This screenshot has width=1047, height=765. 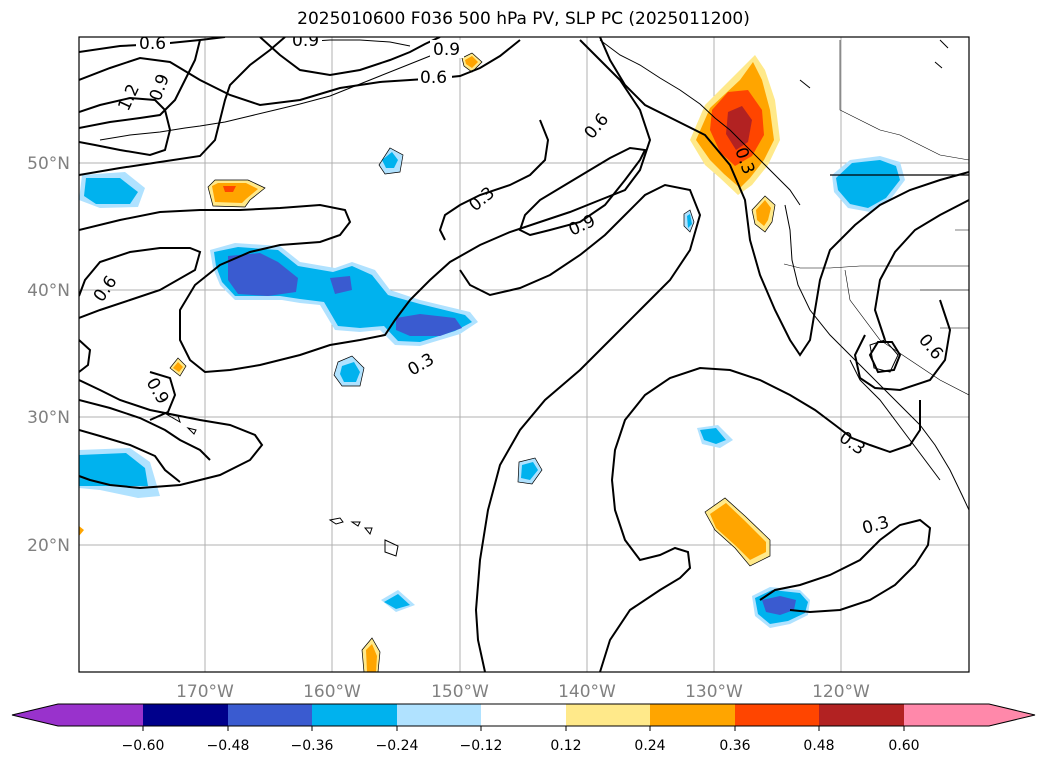 What do you see at coordinates (48, 355) in the screenshot?
I see `latitude-labels: 50°N 40°N 30°N 20°N` at bounding box center [48, 355].